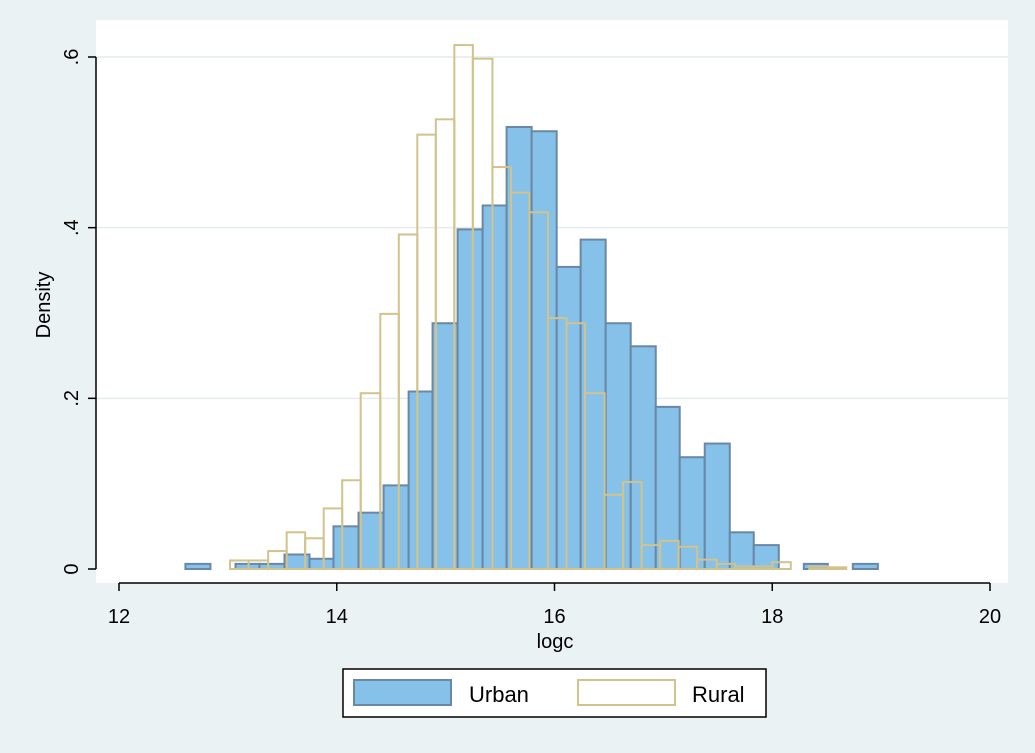 The height and width of the screenshot is (753, 1035). Describe the element at coordinates (554, 617) in the screenshot. I see `x-tick-label: 16` at that location.